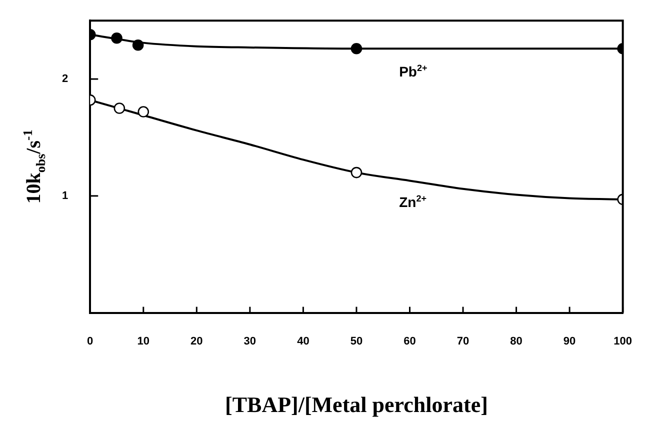  What do you see at coordinates (569, 341) in the screenshot?
I see `x-tick-label: 90` at bounding box center [569, 341].